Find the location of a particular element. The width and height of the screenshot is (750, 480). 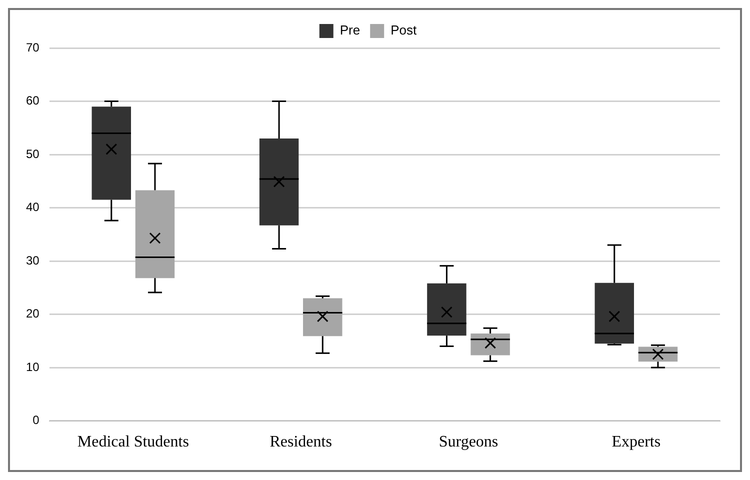

y-tick-label: 40 is located at coordinates (33, 207).